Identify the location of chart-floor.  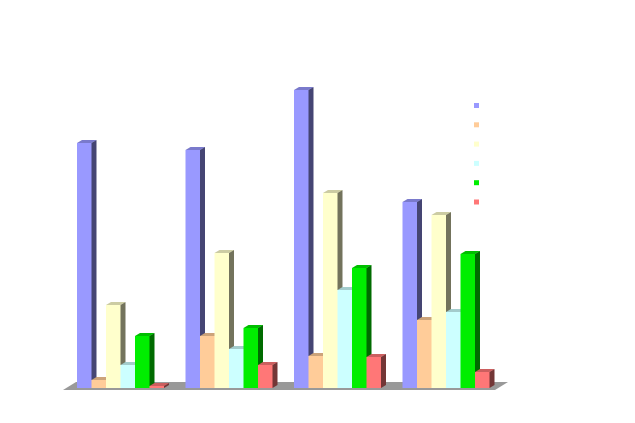
(285, 386).